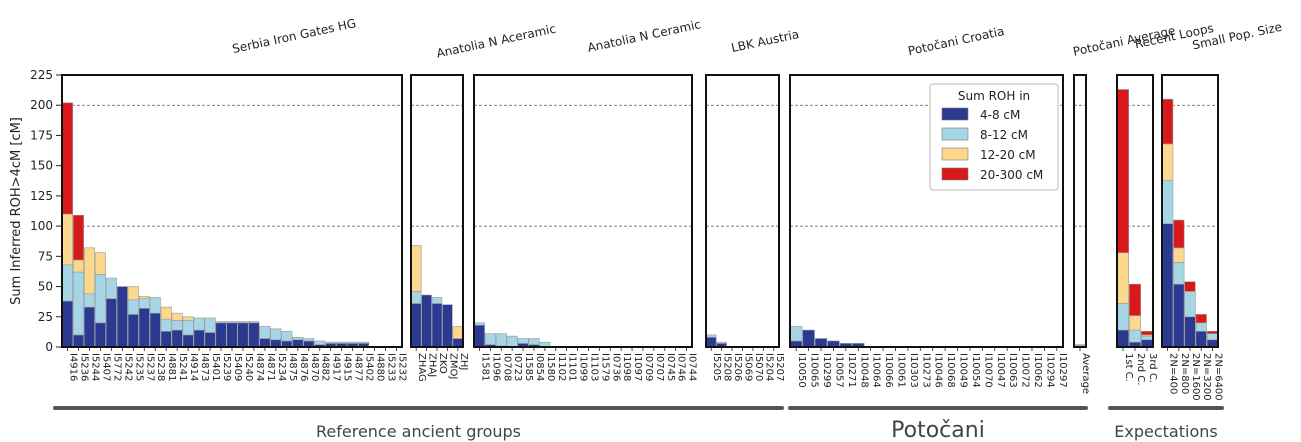  What do you see at coordinates (1025, 370) in the screenshot?
I see `x-tick-label: I10072` at bounding box center [1025, 370].